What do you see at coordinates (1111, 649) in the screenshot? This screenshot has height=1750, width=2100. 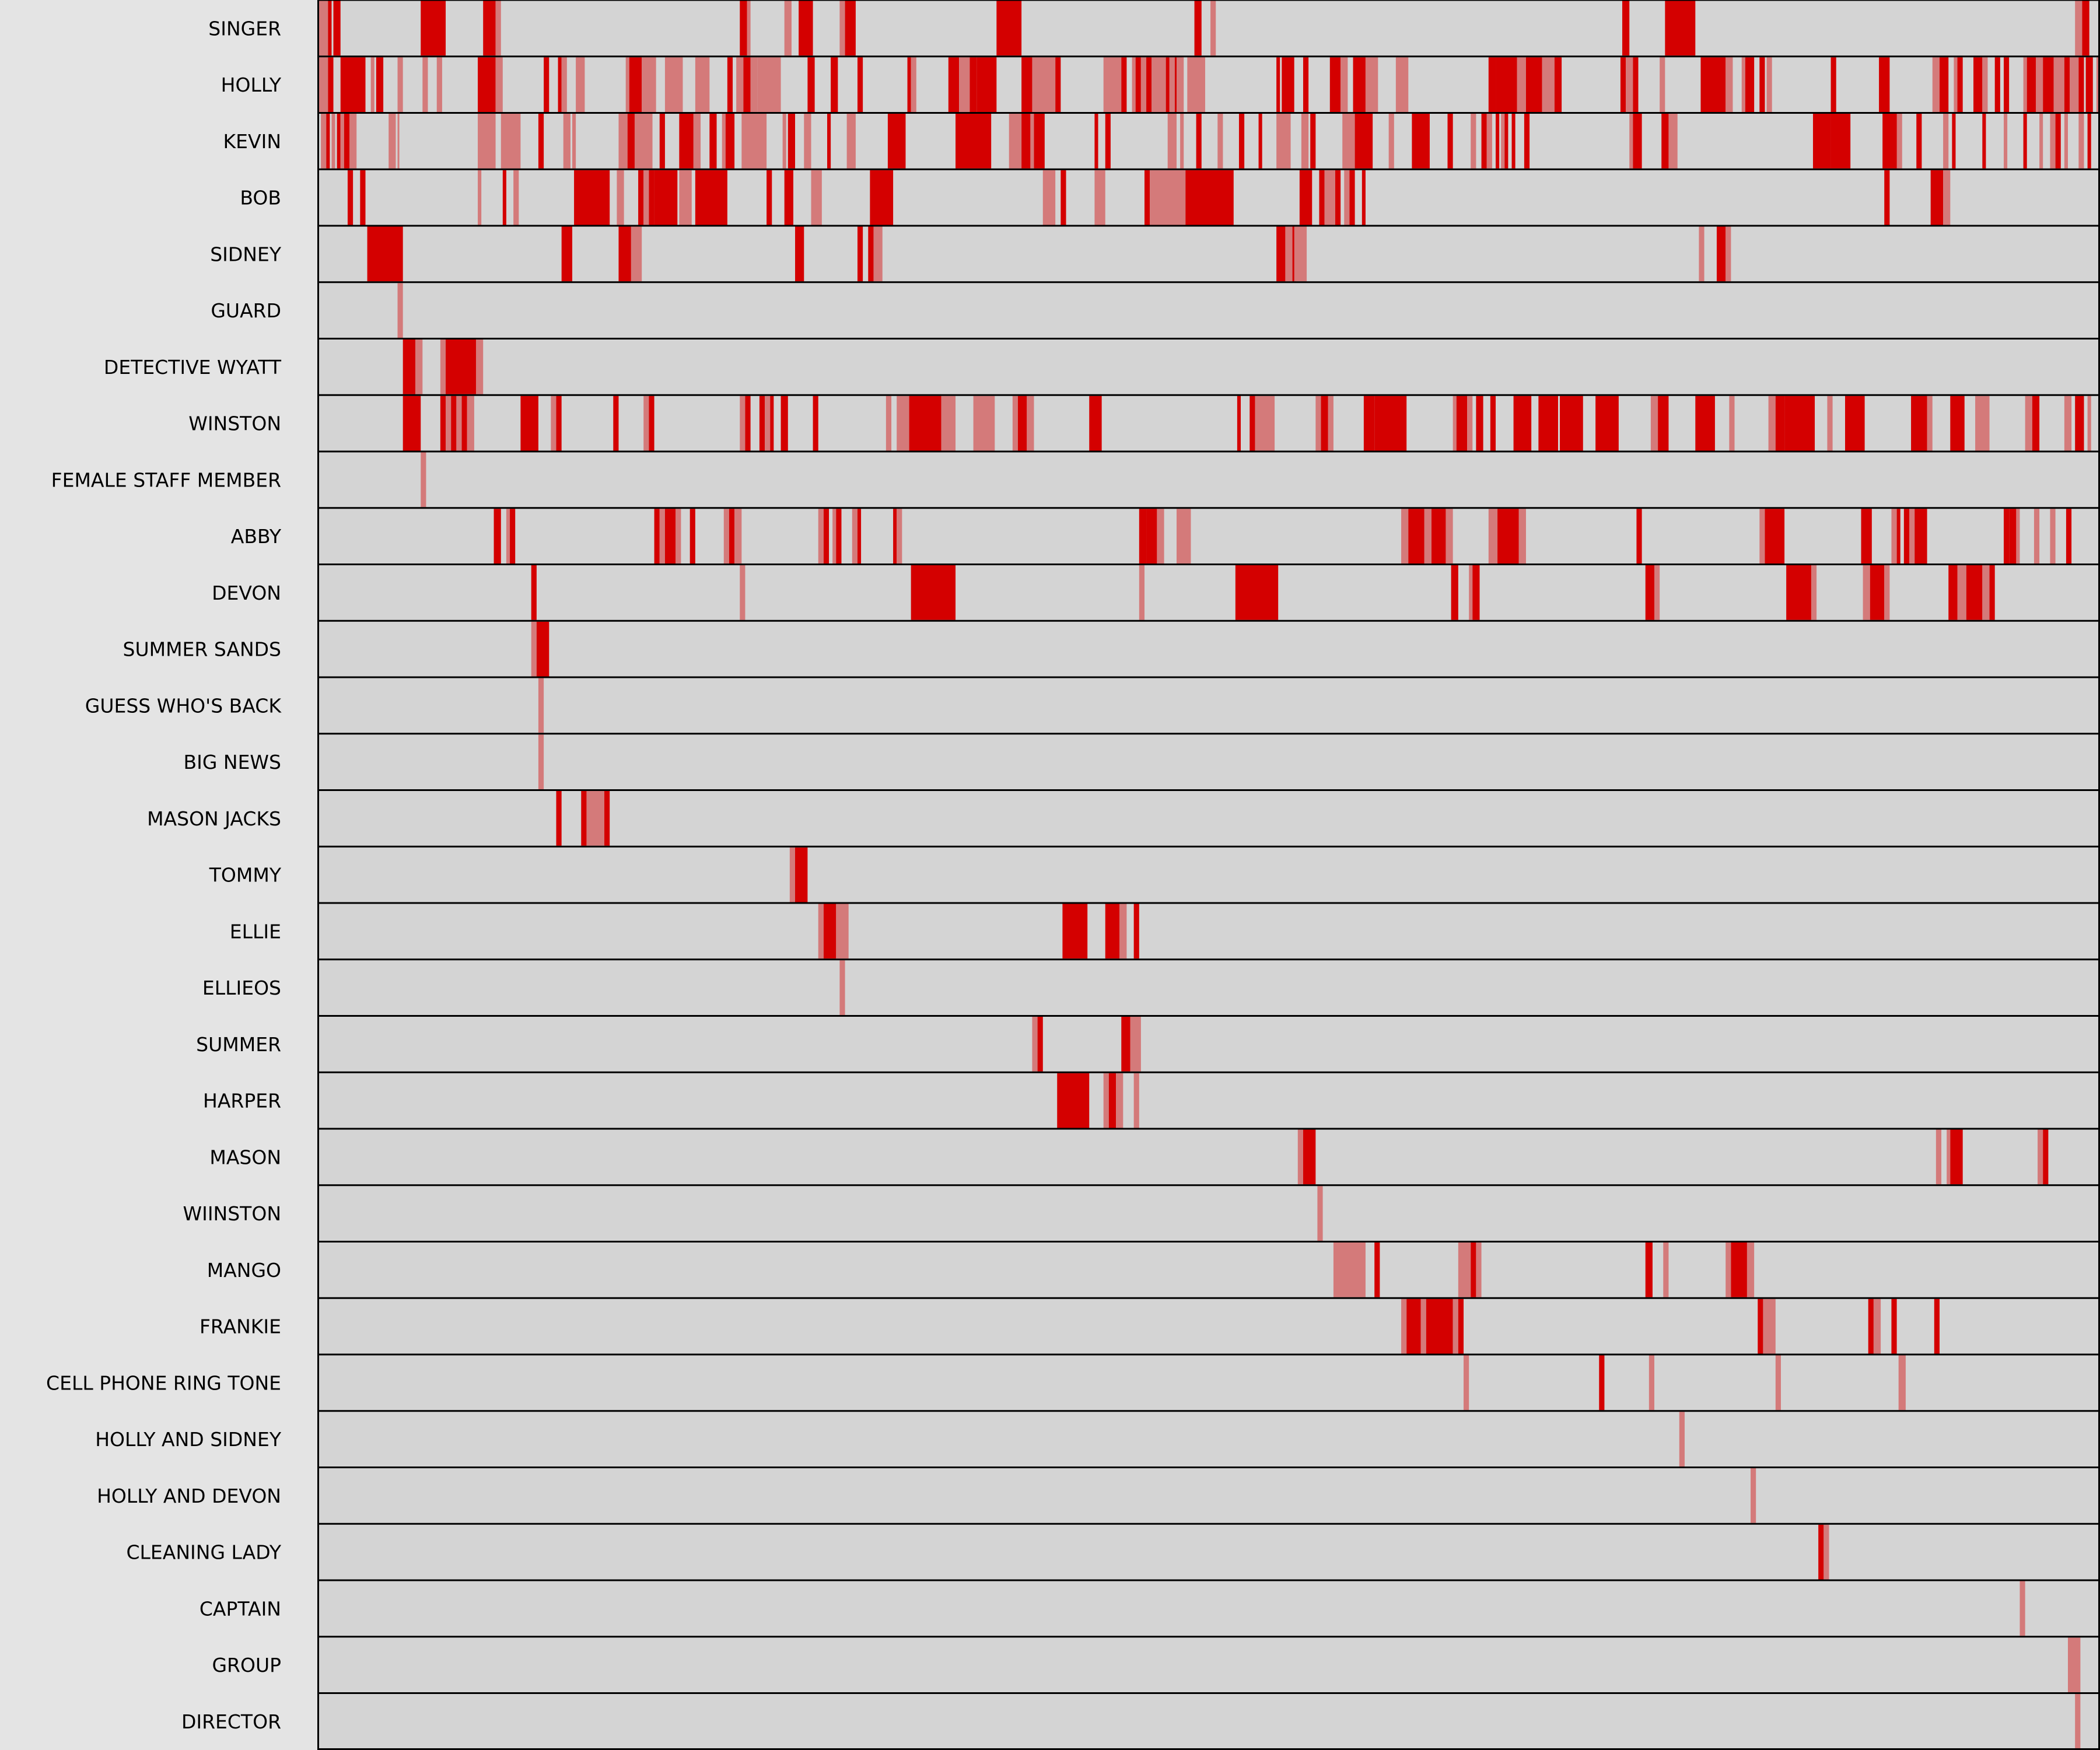 I see `timeline-row: SUMMER SANDS` at bounding box center [1111, 649].